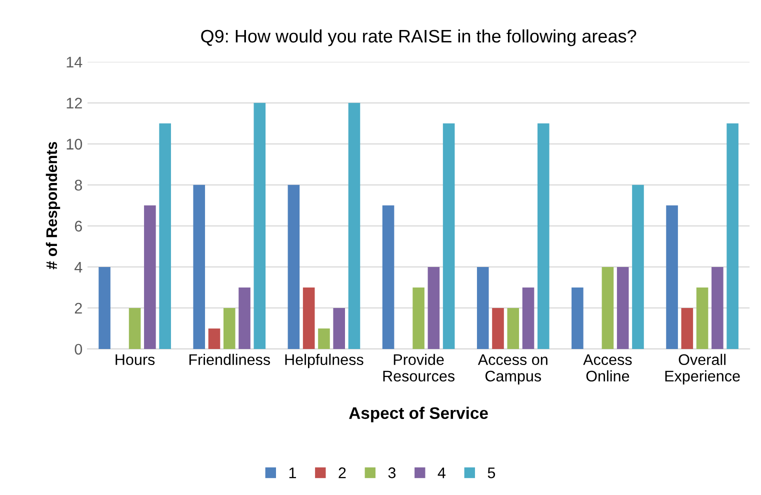 Image resolution: width=761 pixels, height=495 pixels. Describe the element at coordinates (492, 473) in the screenshot. I see `legend-label: 5` at that location.